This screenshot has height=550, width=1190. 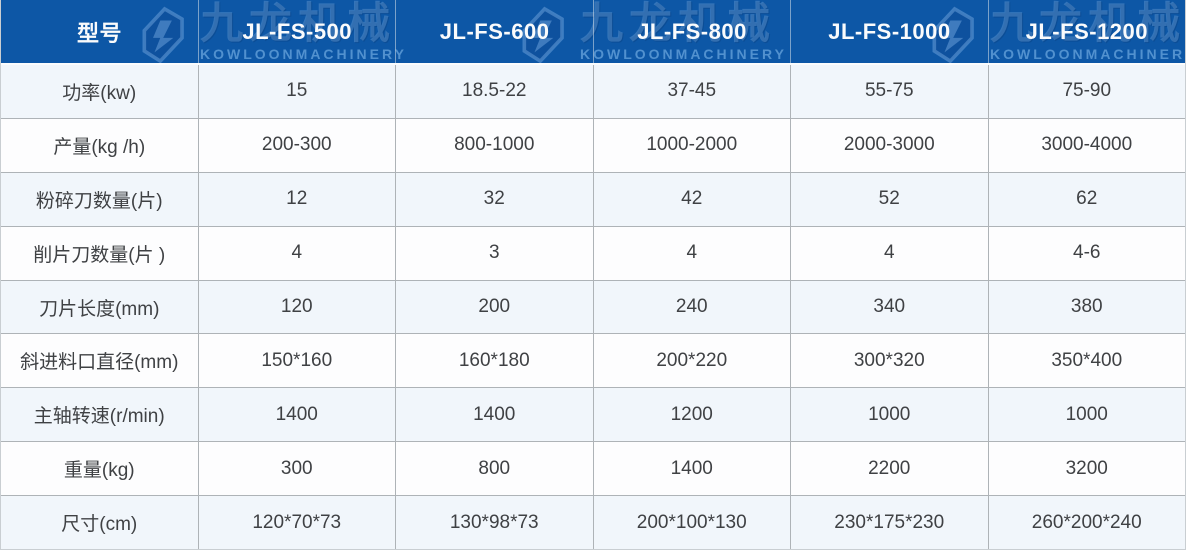 I want to click on table-cell: 37-45, so click(x=692, y=91).